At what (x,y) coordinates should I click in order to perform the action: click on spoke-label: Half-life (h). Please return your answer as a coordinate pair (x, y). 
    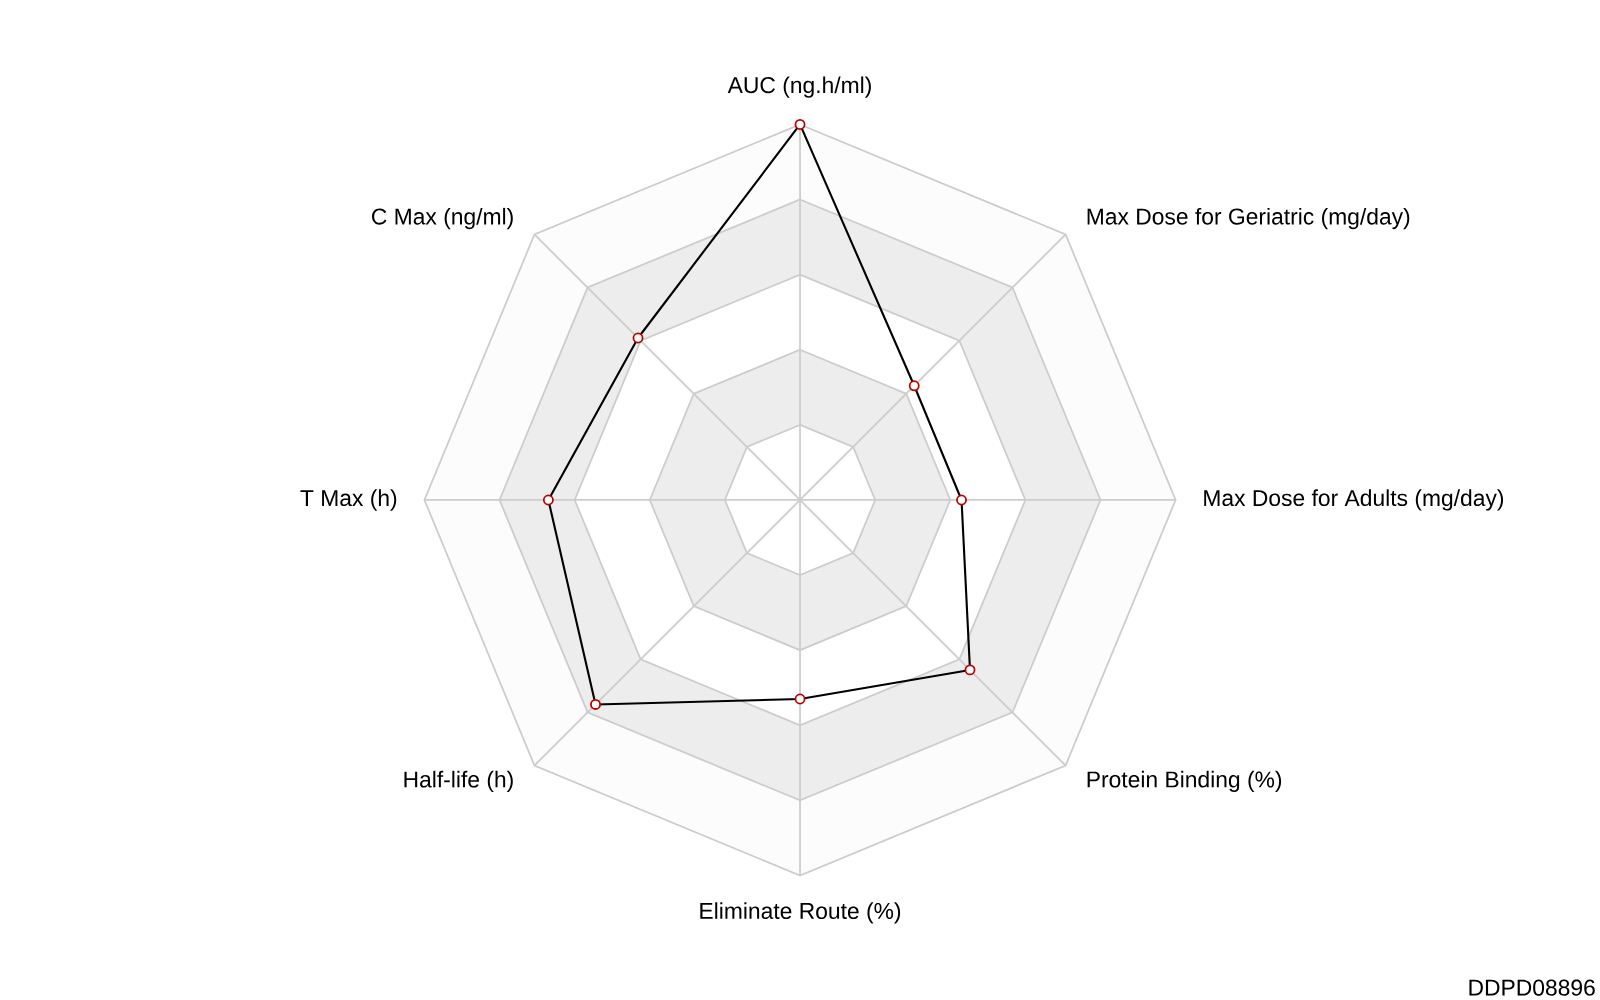
    Looking at the image, I should click on (458, 781).